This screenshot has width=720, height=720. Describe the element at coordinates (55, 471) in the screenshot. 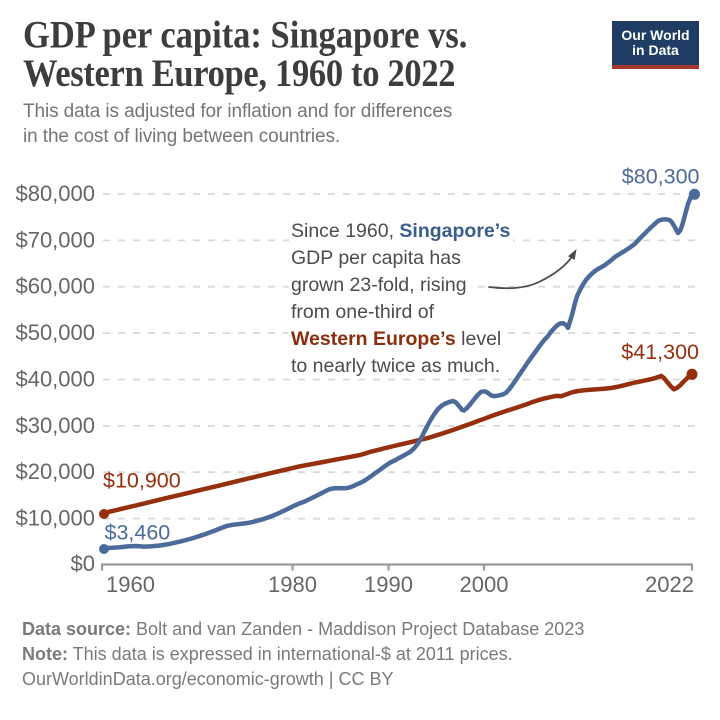

I see `svg-text: $20,000` at that location.